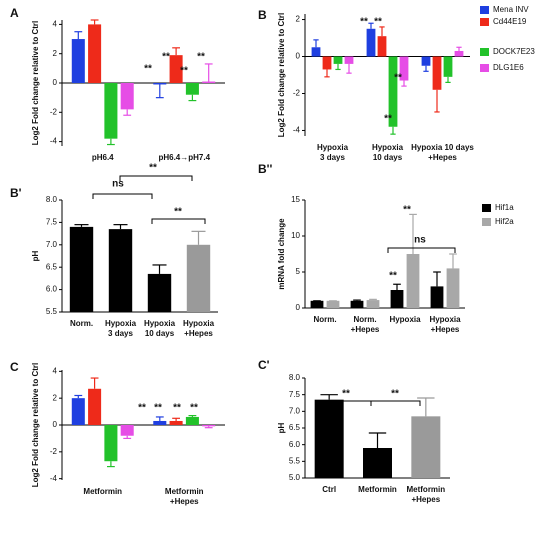  Describe the element at coordinates (281, 254) in the screenshot. I see `y-axis-label: mRNA fold change` at that location.